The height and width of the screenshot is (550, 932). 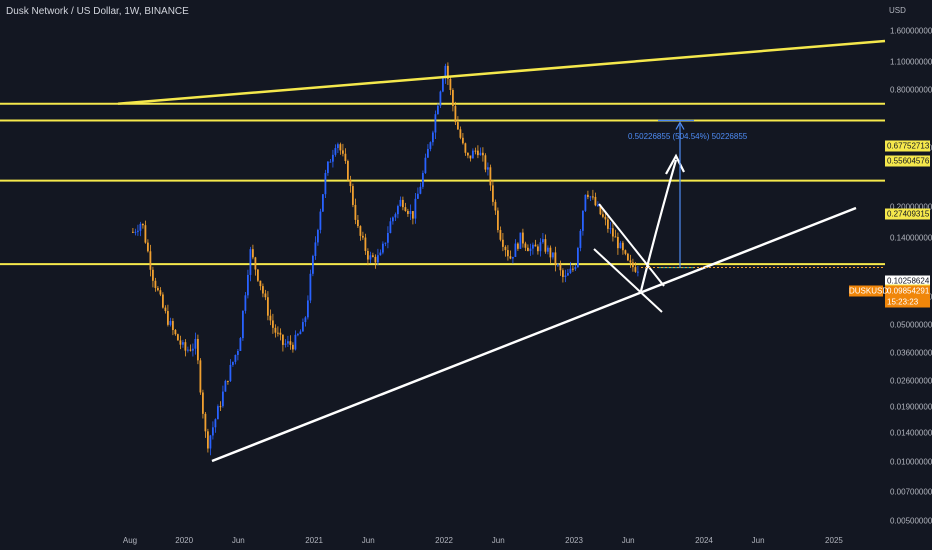 I want to click on price-tick: 0.80000000, so click(x=911, y=90).